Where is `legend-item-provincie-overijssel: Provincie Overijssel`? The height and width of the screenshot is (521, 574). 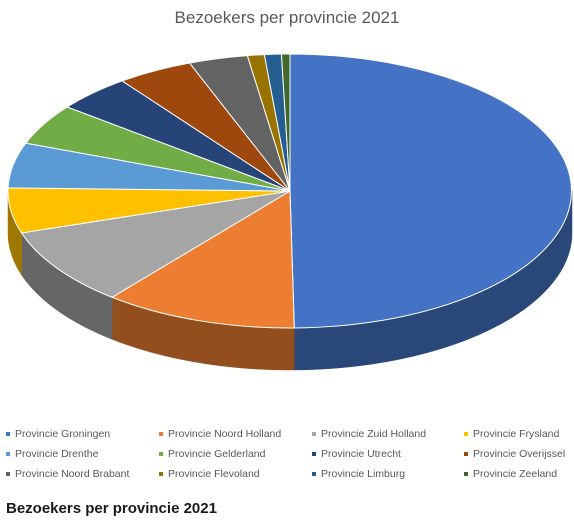
legend-item-provincie-overijssel: Provincie Overijssel is located at coordinates (518, 454).